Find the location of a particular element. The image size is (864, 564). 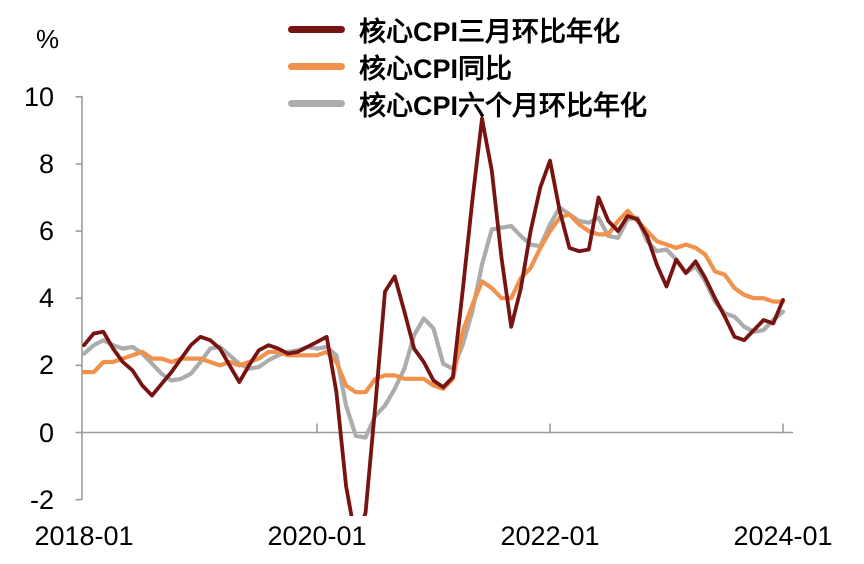

legend-item-yoy: 核心CPI同比 is located at coordinates (467, 66).